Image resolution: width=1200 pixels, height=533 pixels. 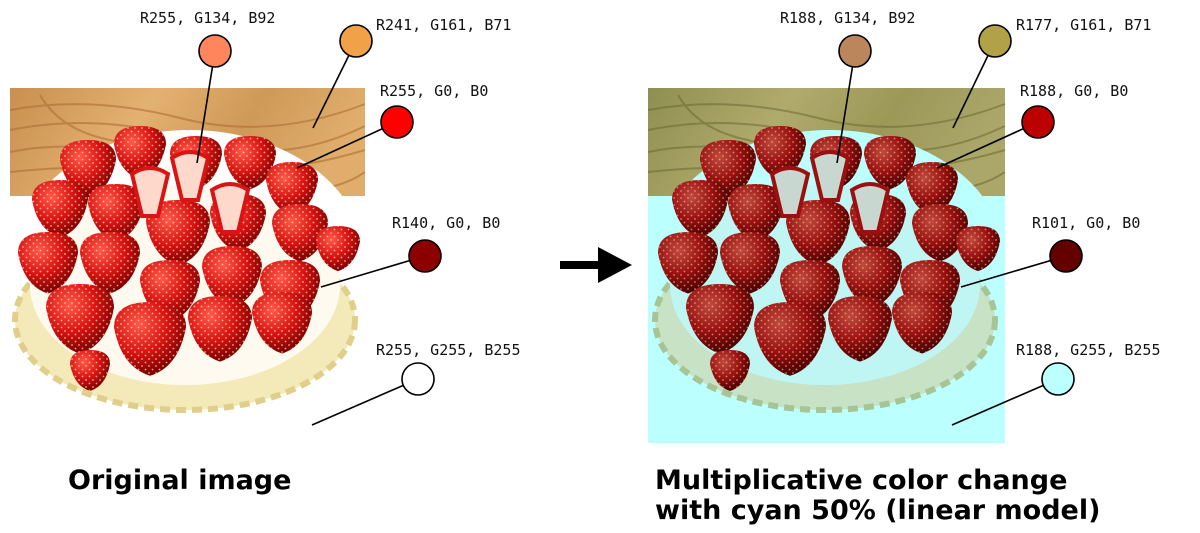 What do you see at coordinates (847, 18) in the screenshot?
I see `filtered-color-label: R188, G134, B92` at bounding box center [847, 18].